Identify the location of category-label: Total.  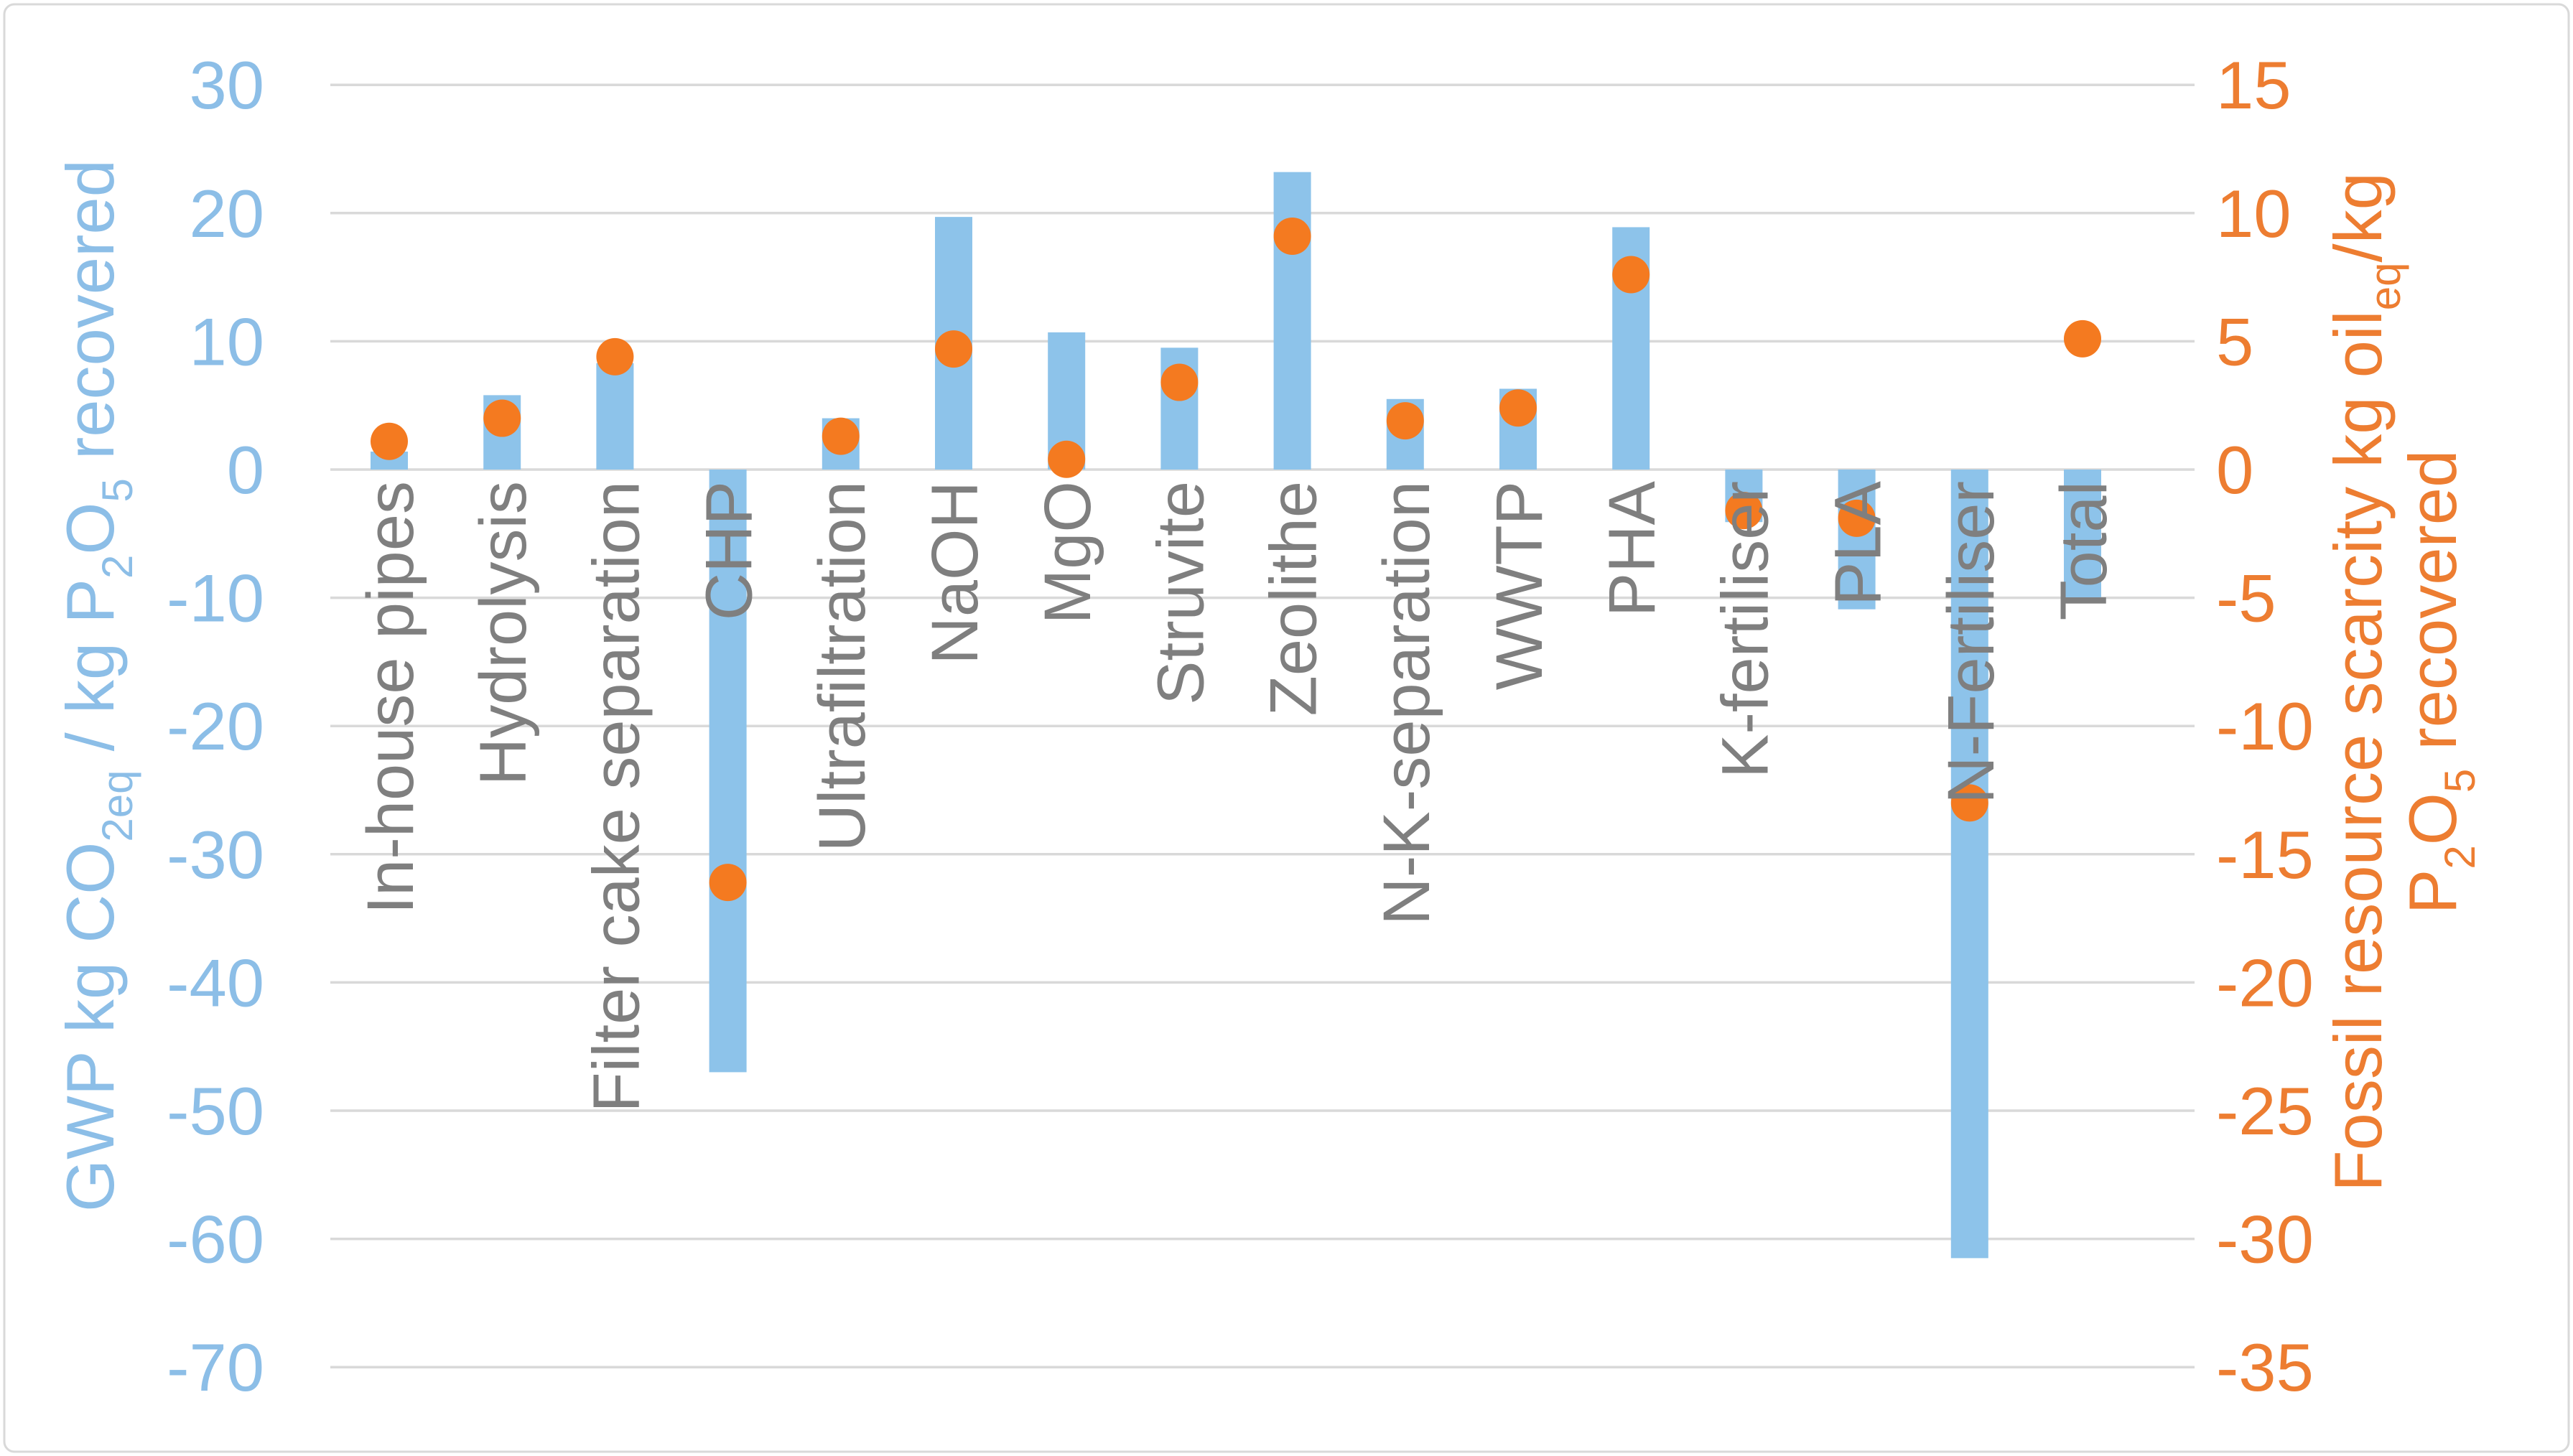
(2084, 550).